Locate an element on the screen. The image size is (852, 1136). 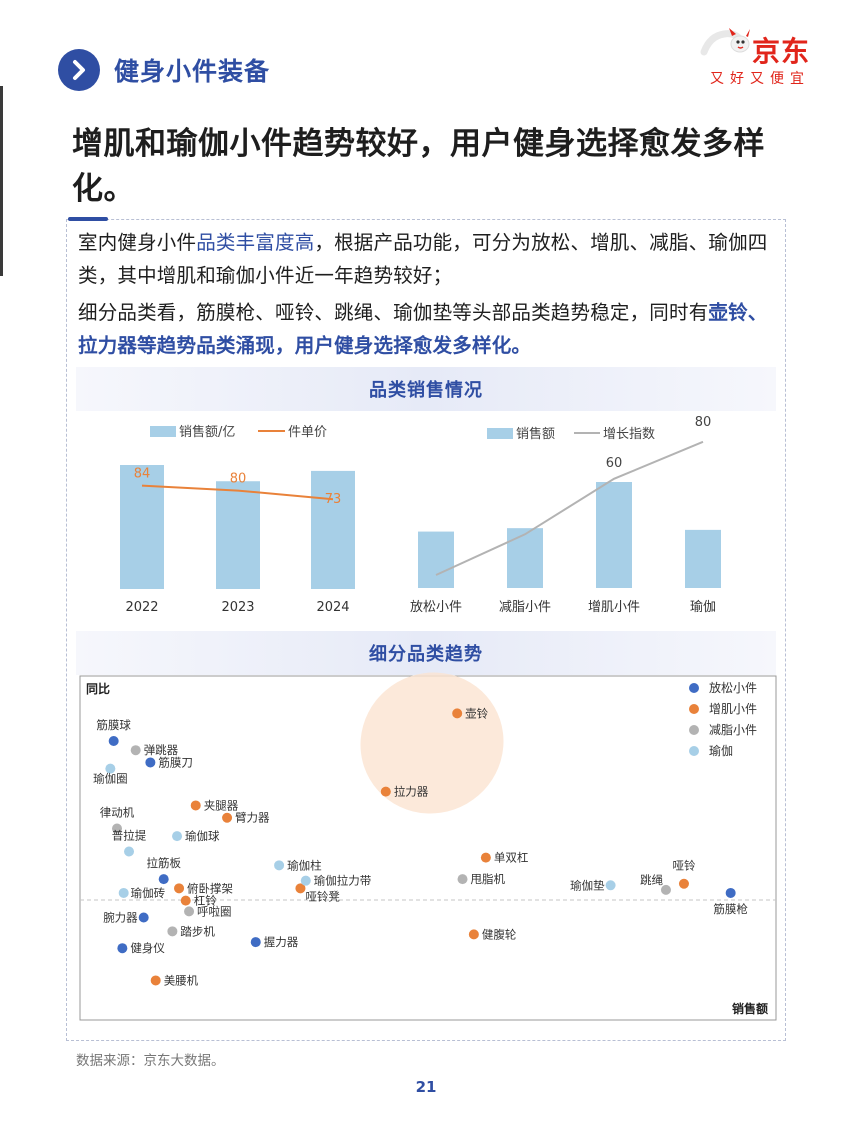
point-label-筋膜刀: 筋膜刀 is located at coordinates (175, 762).